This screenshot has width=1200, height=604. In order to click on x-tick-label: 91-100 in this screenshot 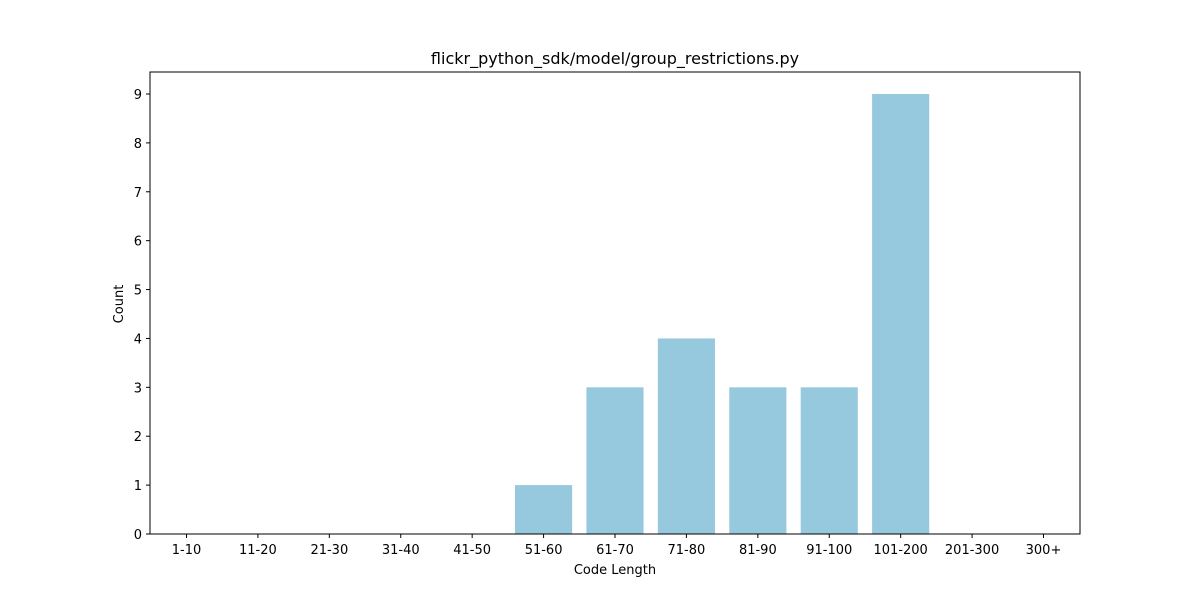, I will do `click(829, 550)`.